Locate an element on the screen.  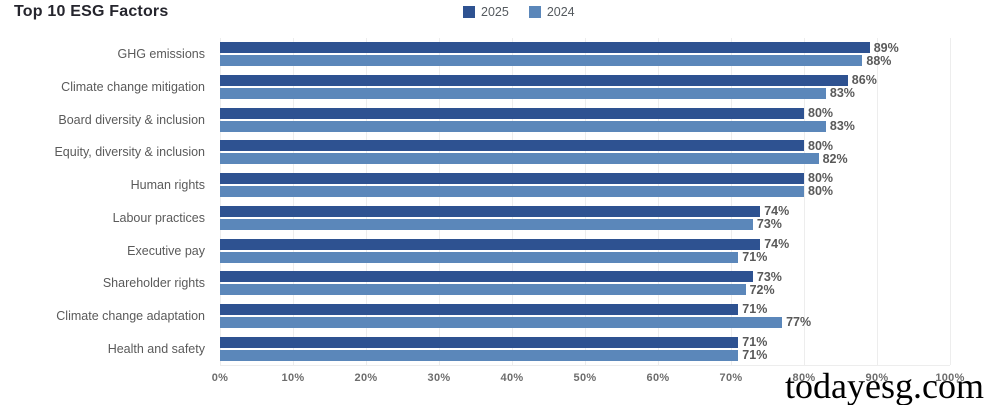
bar-group: 73% 72% is located at coordinates (585, 283).